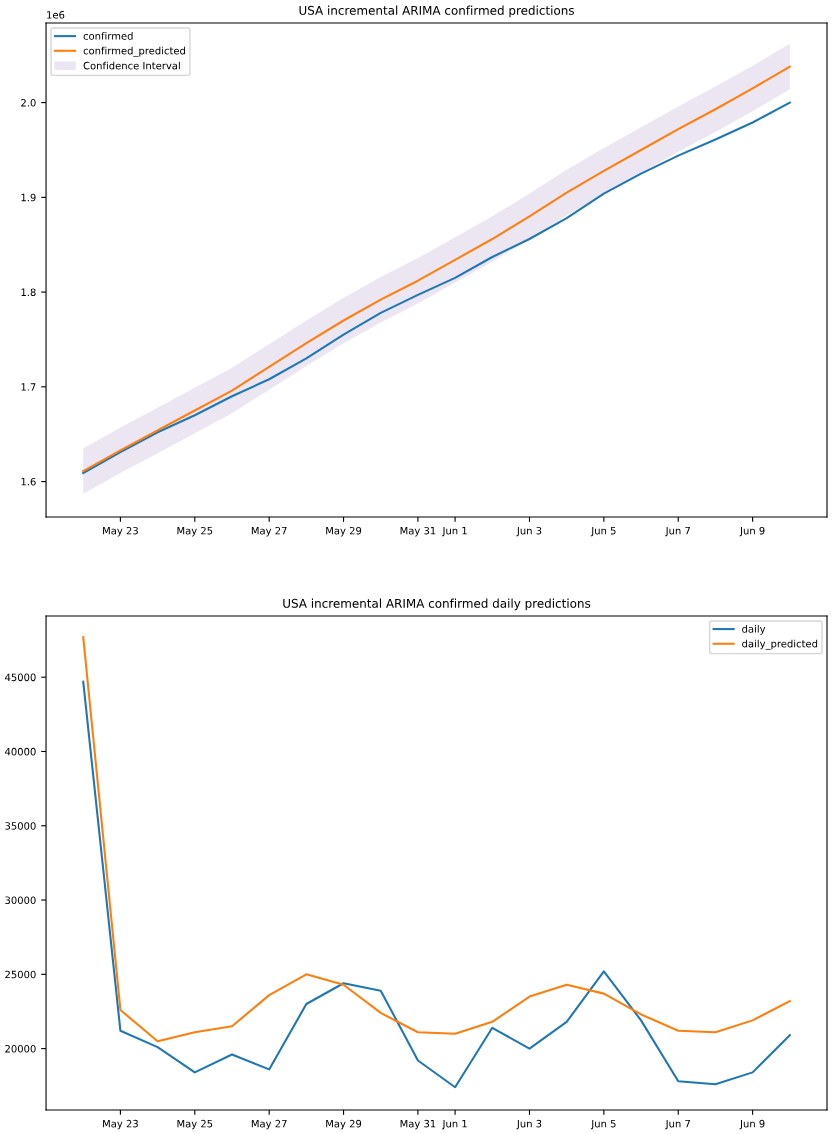  Describe the element at coordinates (20, 974) in the screenshot. I see `y-tick-label: 25000` at that location.